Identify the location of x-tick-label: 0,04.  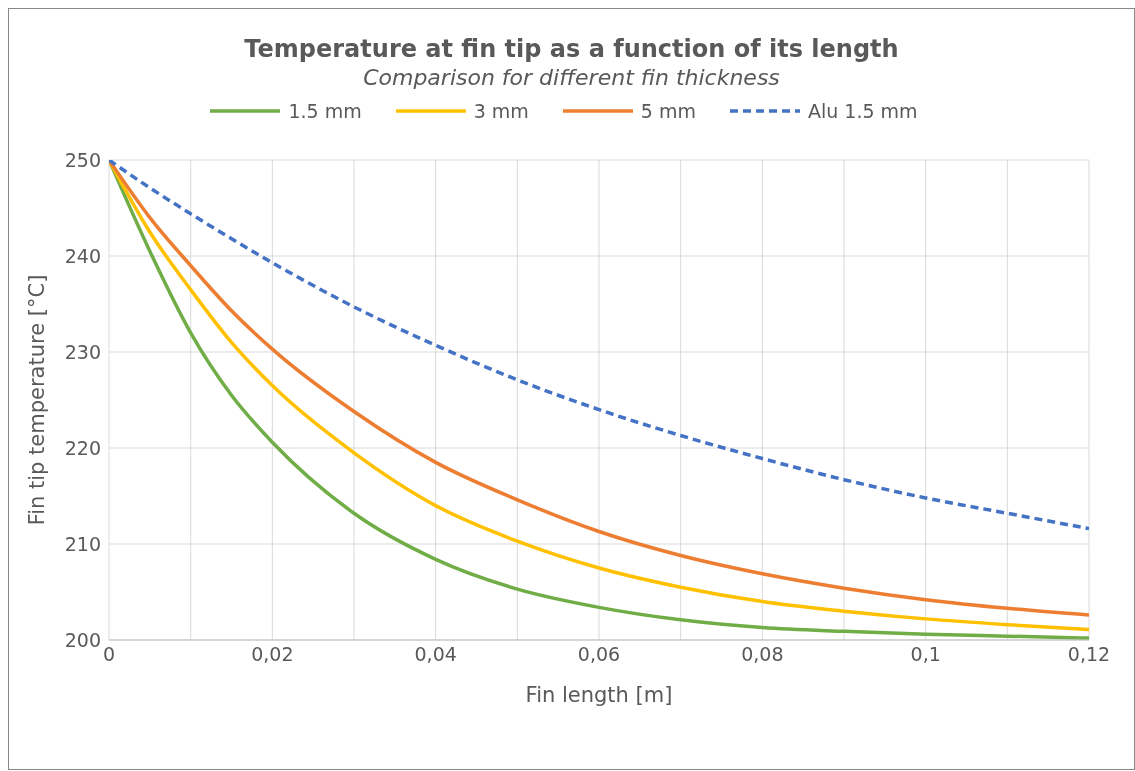
(435, 654).